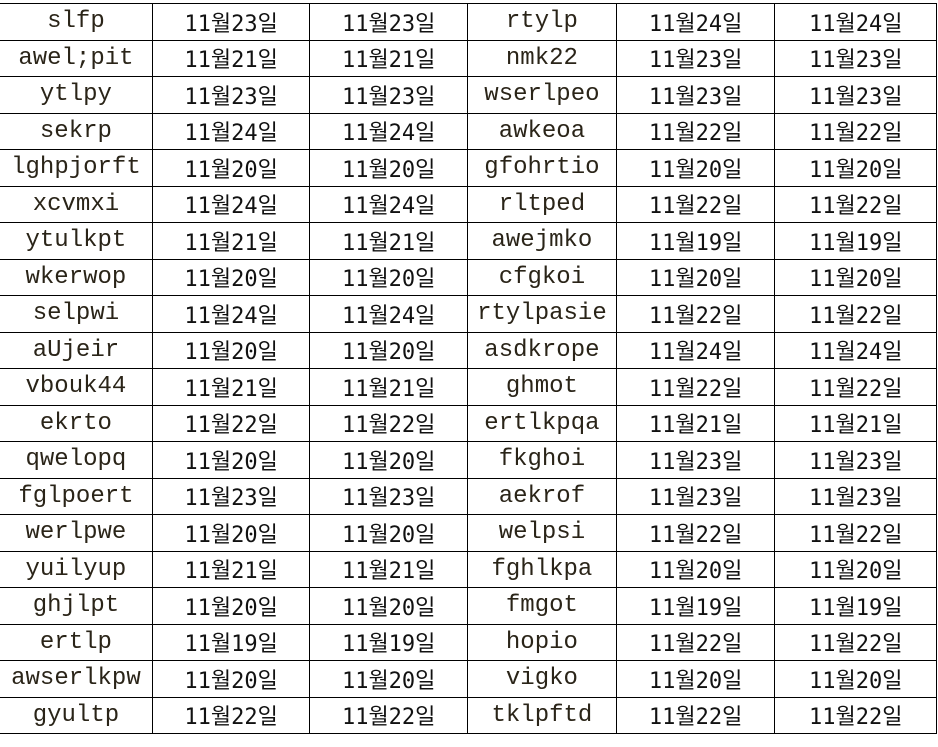  I want to click on name-cell: fmgot, so click(541, 606).